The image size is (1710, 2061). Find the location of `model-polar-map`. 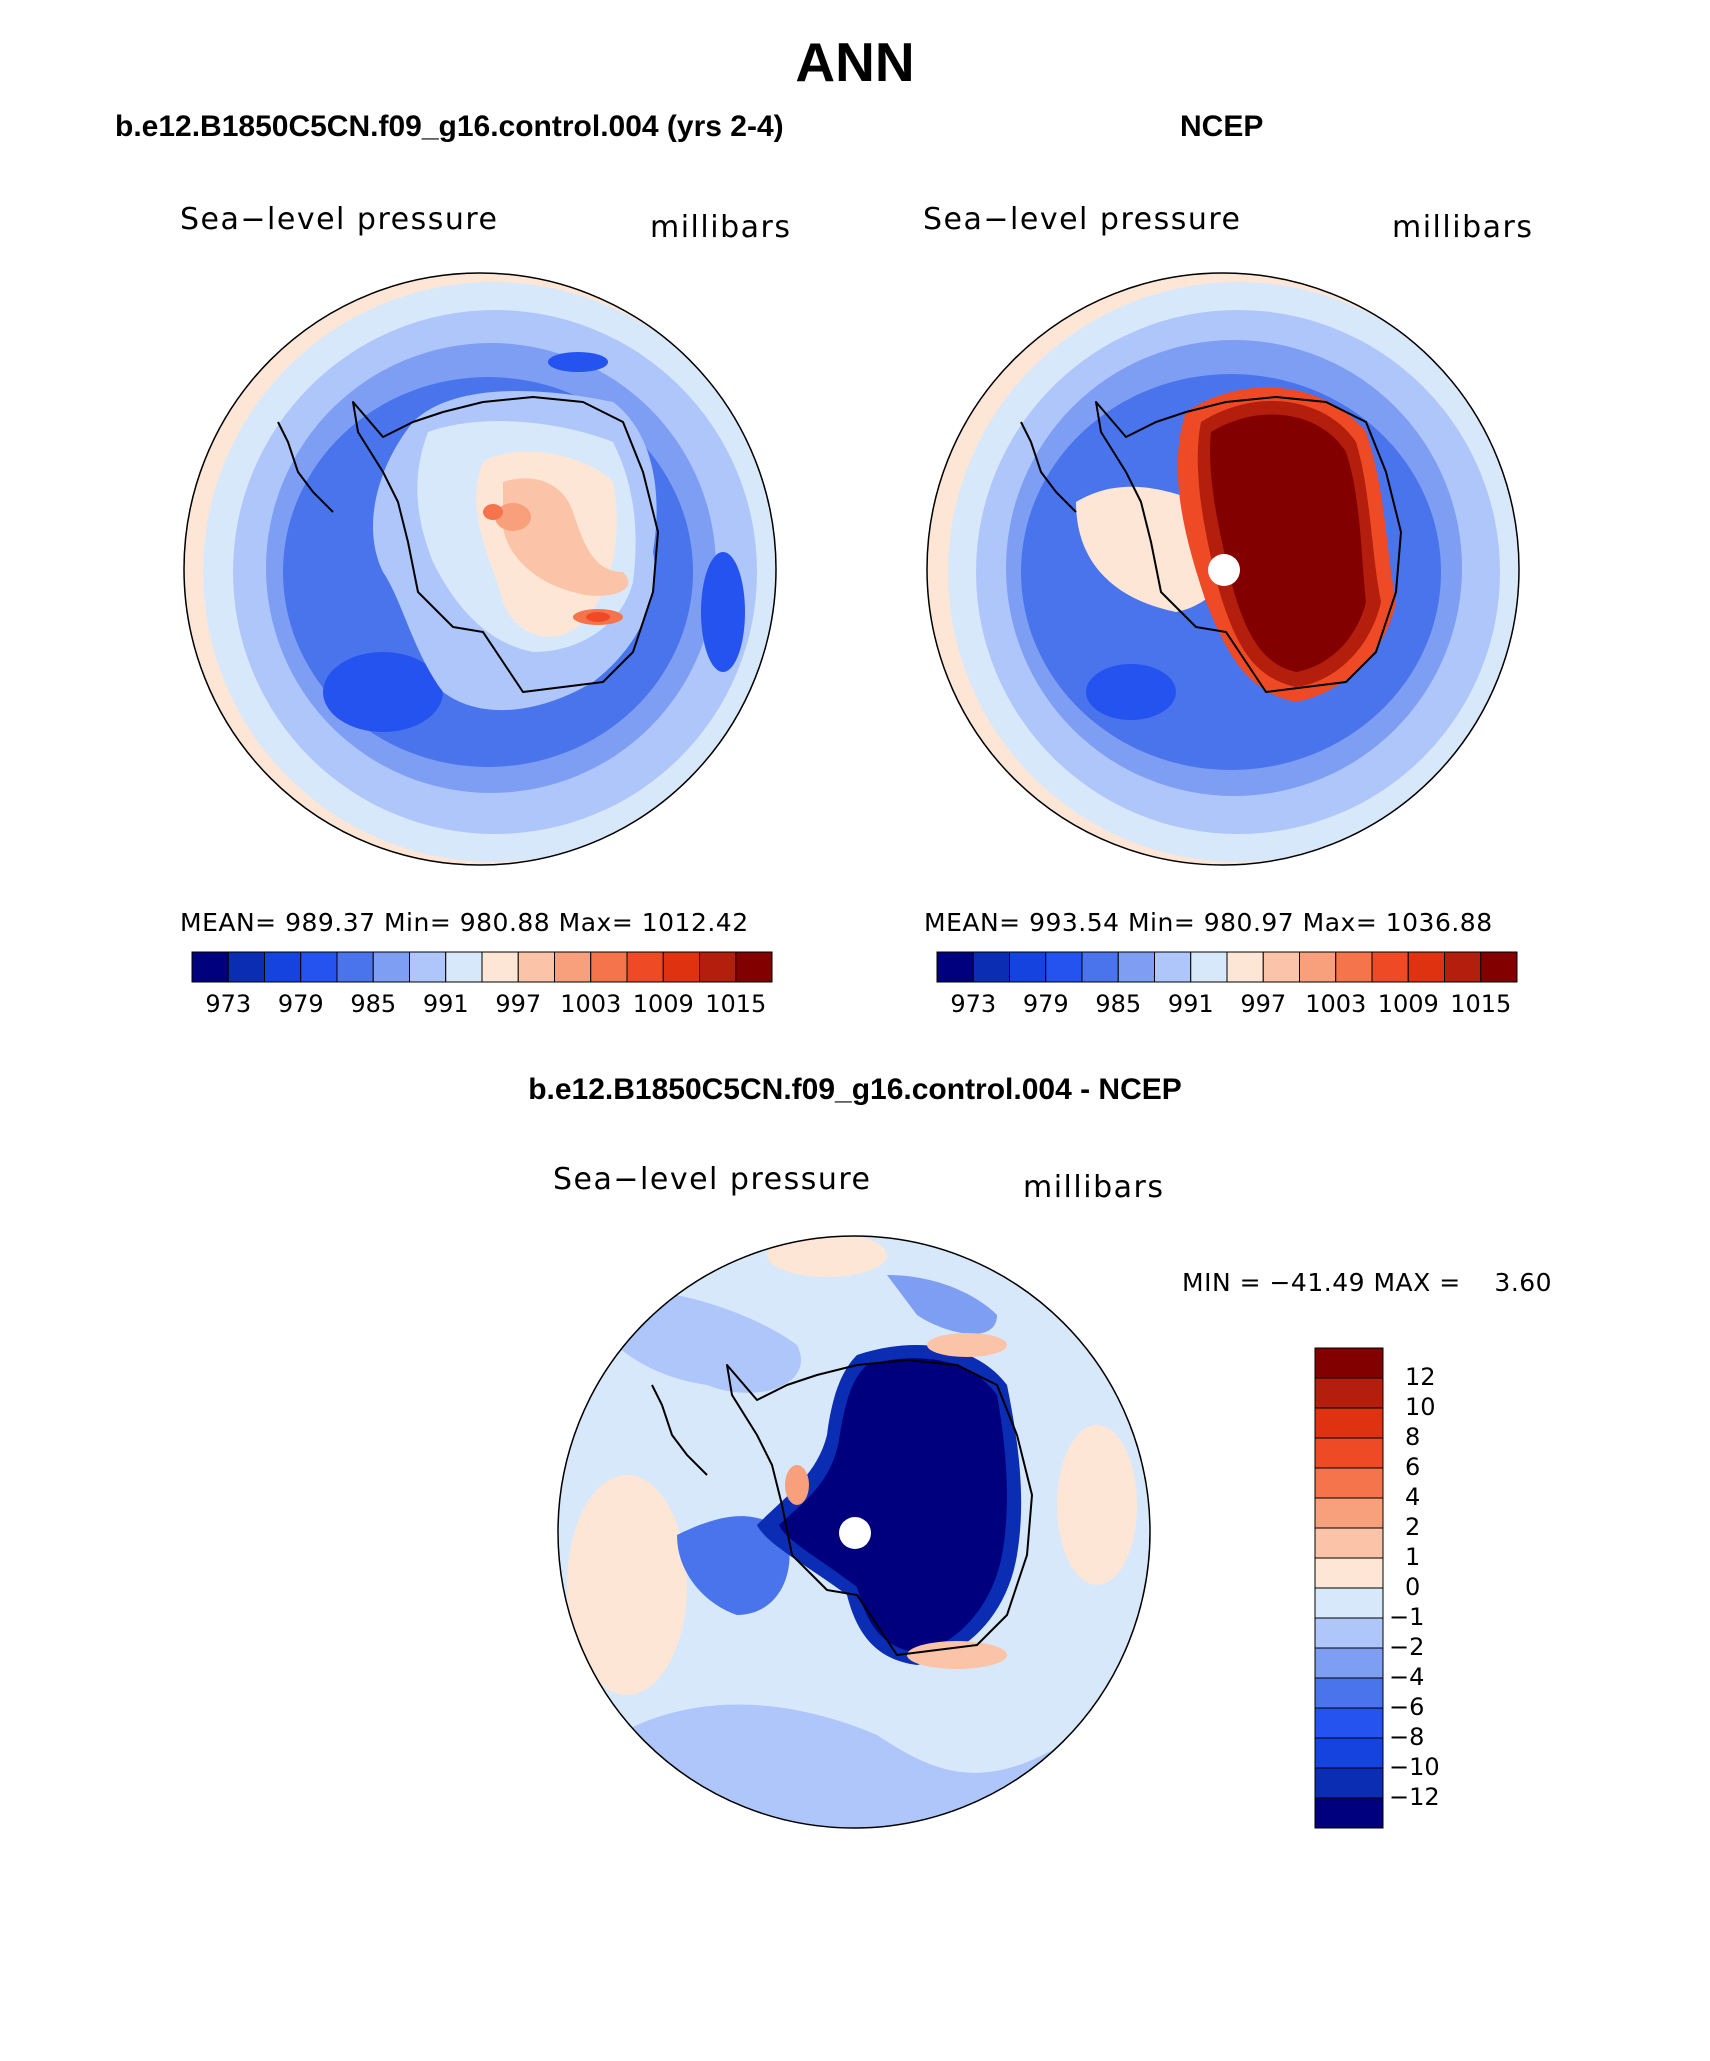

model-polar-map is located at coordinates (480, 569).